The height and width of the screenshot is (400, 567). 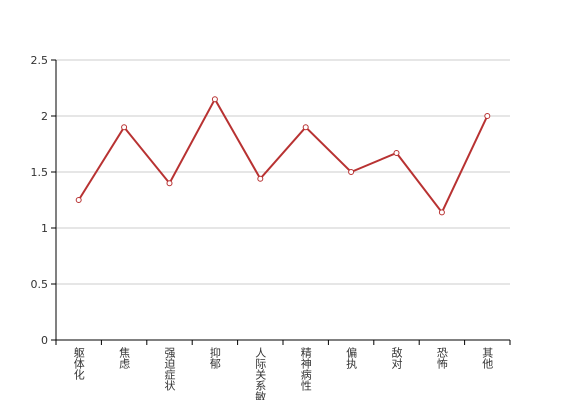 What do you see at coordinates (487, 358) in the screenshot?
I see `x-tick-label: 其他` at bounding box center [487, 358].